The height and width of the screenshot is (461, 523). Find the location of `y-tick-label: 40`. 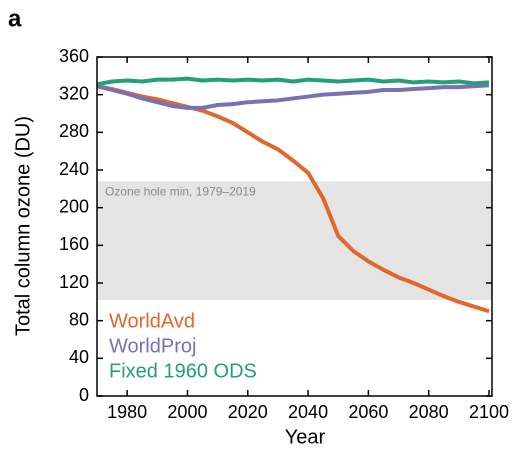

y-tick-label: 40 is located at coordinates (79, 357).